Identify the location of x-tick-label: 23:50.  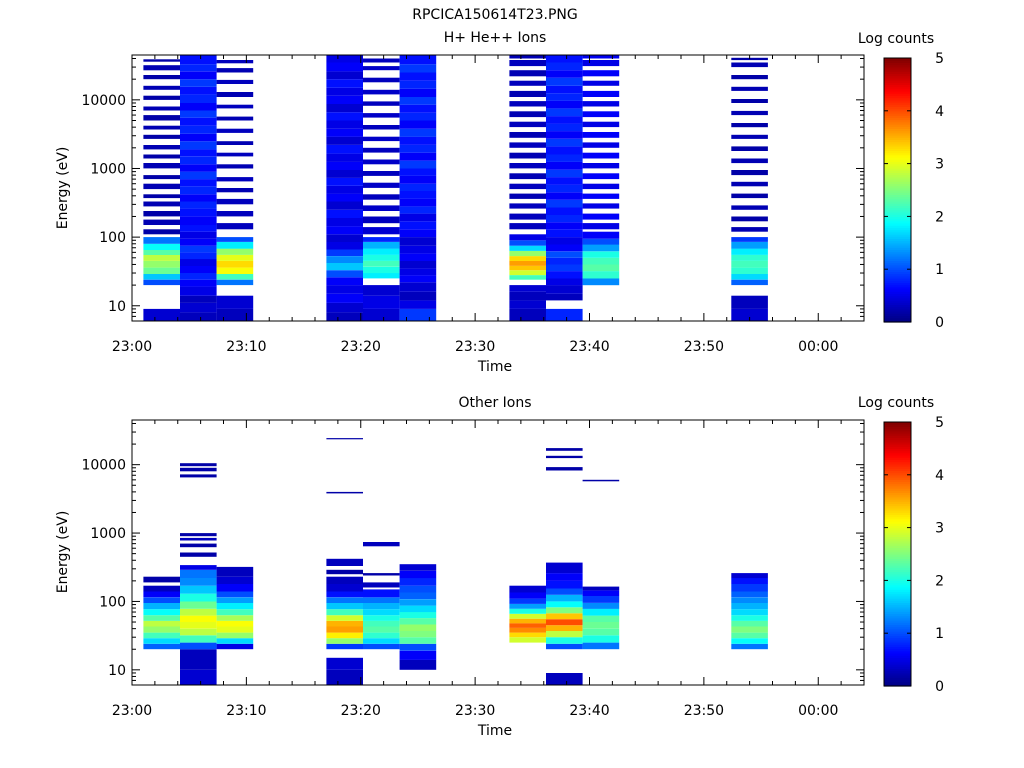
(704, 347).